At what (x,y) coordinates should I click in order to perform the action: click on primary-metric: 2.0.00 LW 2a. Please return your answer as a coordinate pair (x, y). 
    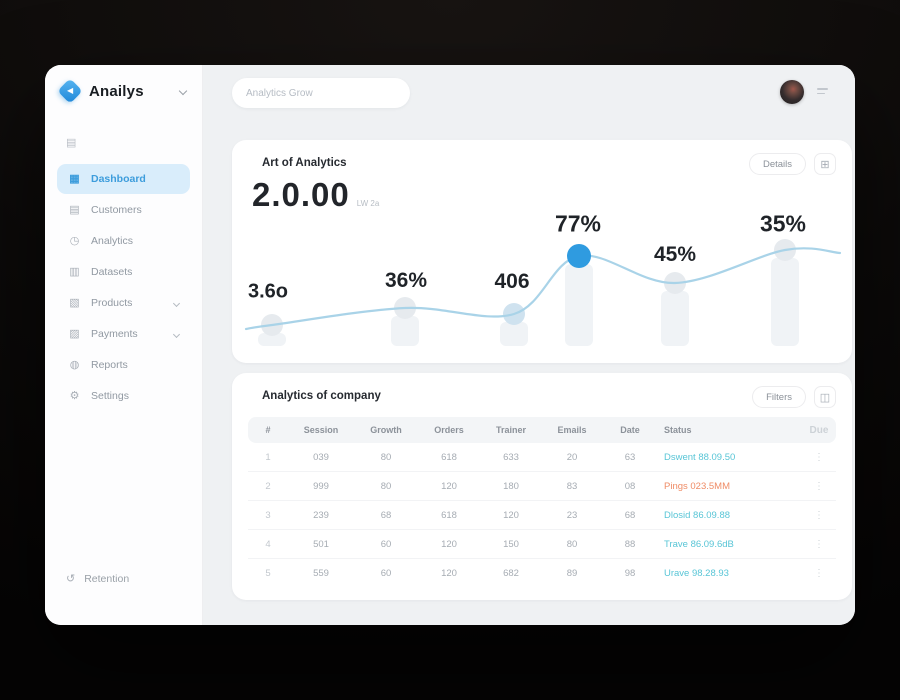
    Looking at the image, I should click on (315, 195).